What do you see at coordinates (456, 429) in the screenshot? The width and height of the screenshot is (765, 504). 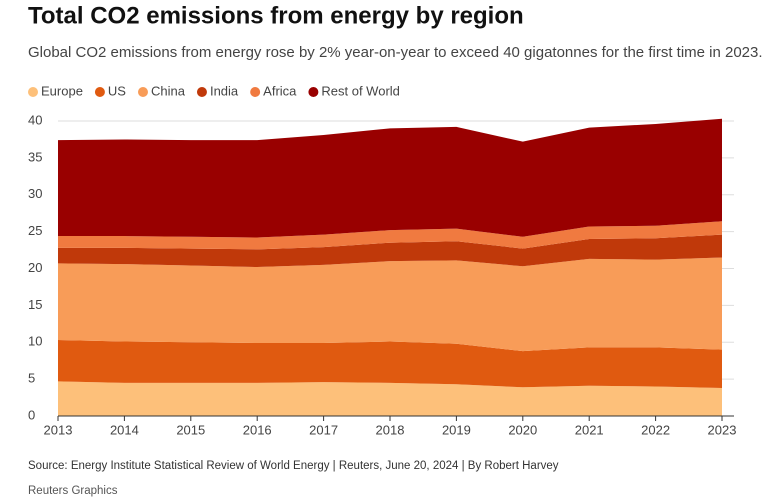 I see `x-tick-label: 2019` at bounding box center [456, 429].